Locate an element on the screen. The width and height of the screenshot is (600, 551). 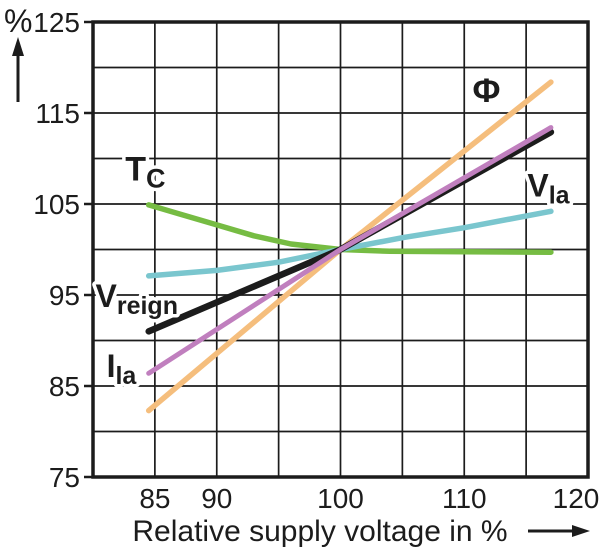
y-tick-label: 75 is located at coordinates (64, 477).